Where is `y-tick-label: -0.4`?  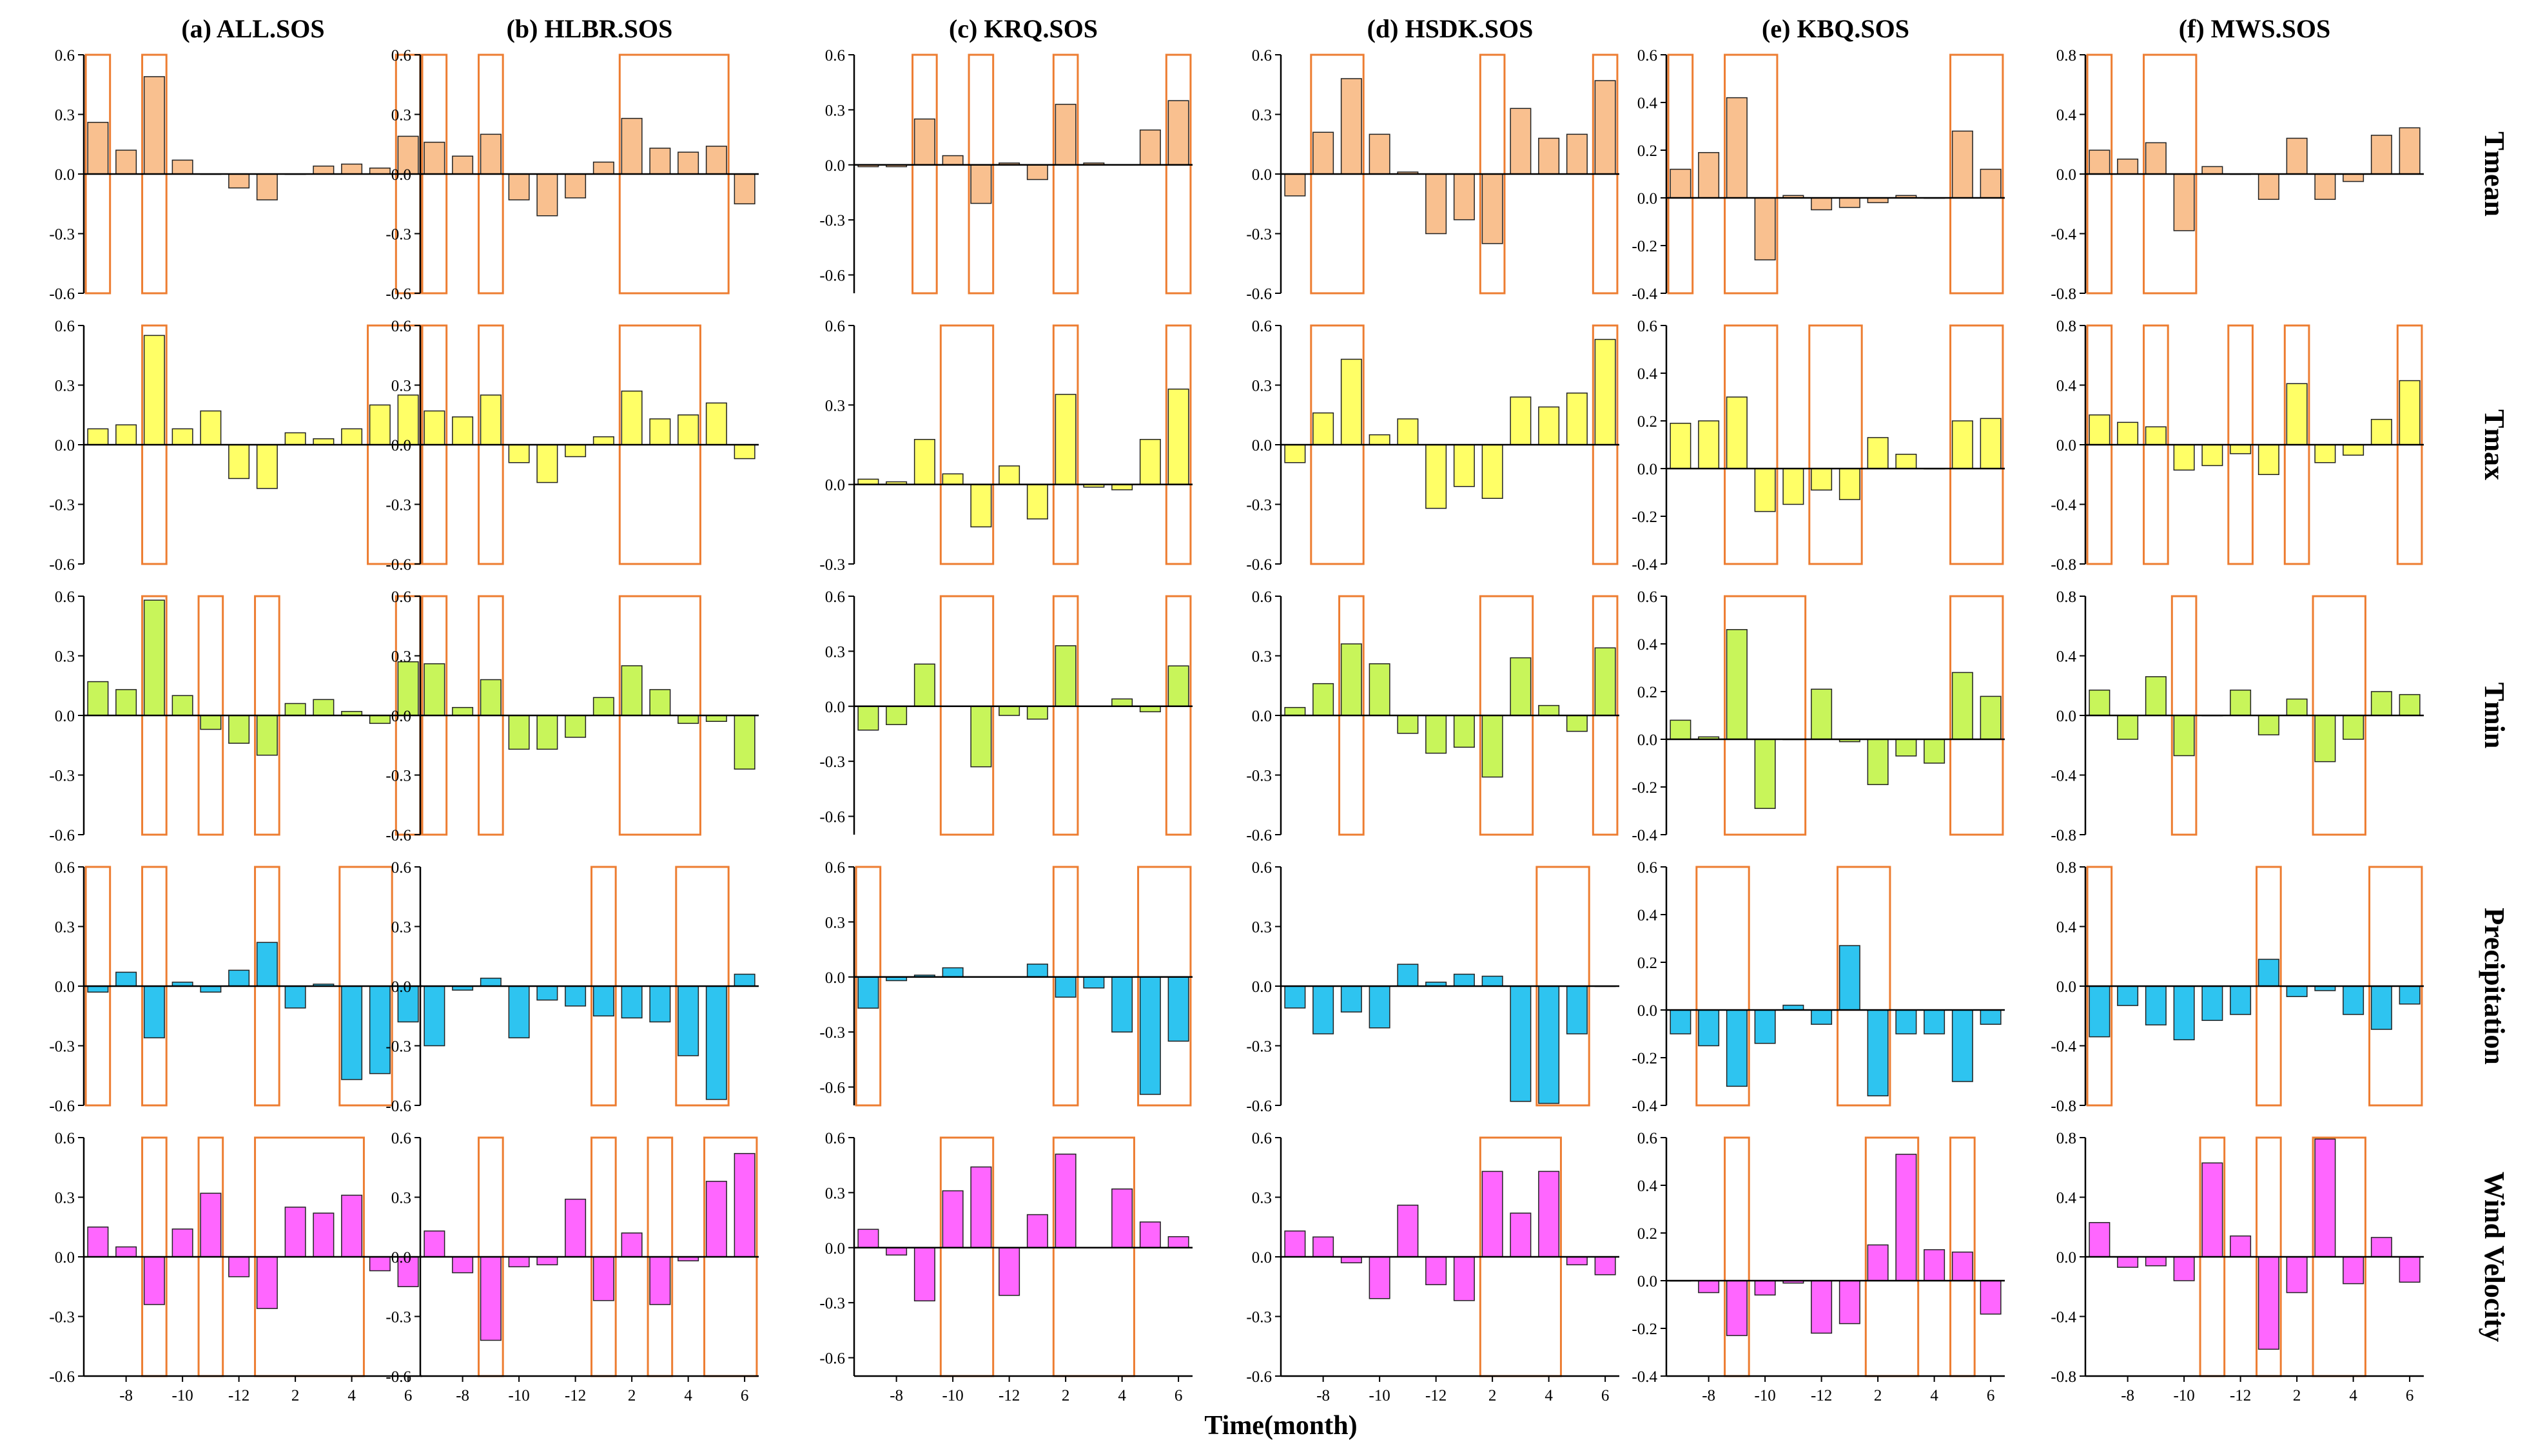 y-tick-label: -0.4 is located at coordinates (1644, 1377).